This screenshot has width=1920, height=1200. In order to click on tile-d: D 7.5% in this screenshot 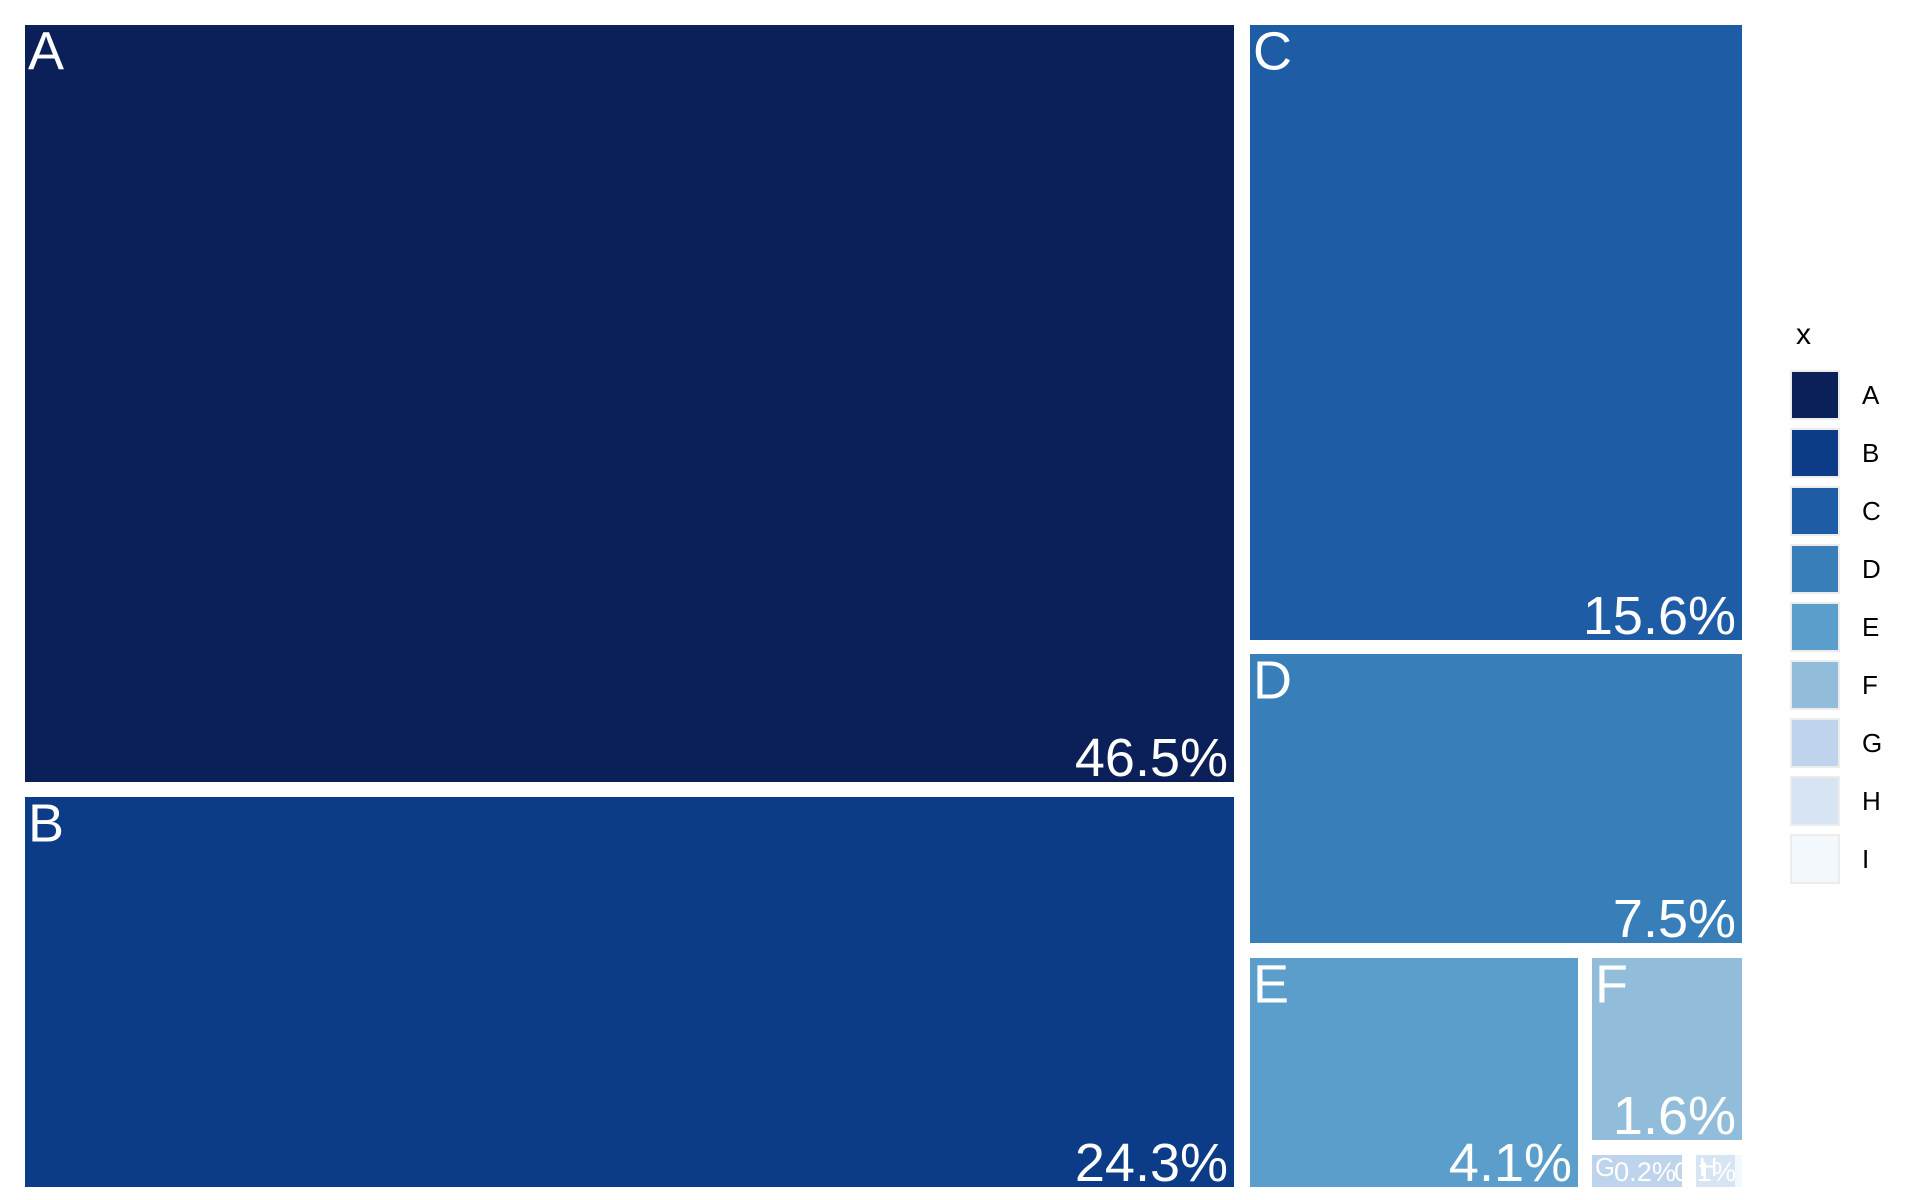, I will do `click(1496, 799)`.